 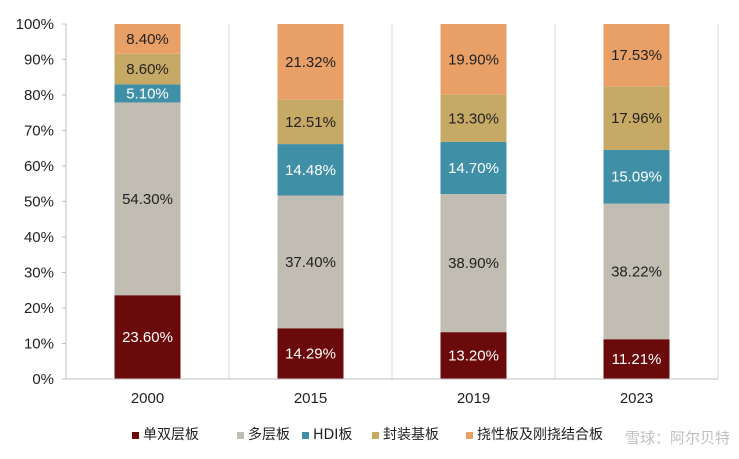 I want to click on data-label: 14.29%, so click(x=310, y=354).